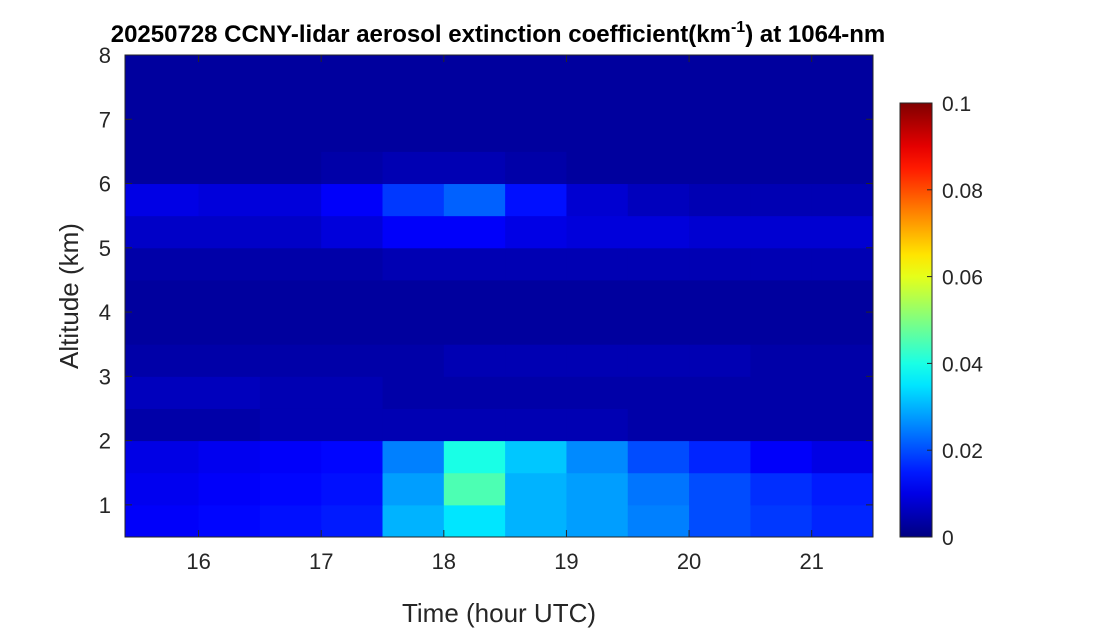 The height and width of the screenshot is (630, 1096). Describe the element at coordinates (916, 320) in the screenshot. I see `colorbar` at that location.